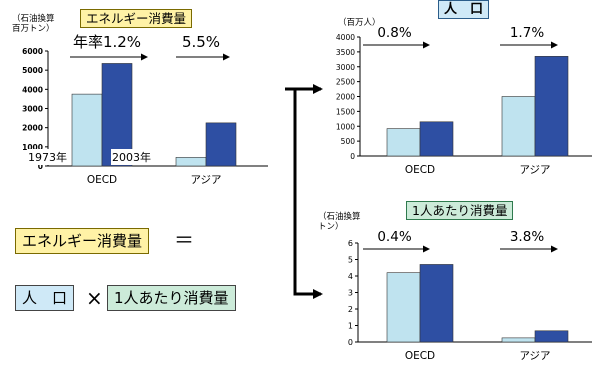  Describe the element at coordinates (205, 180) in the screenshot. I see `energy-category-label: アジア` at that location.